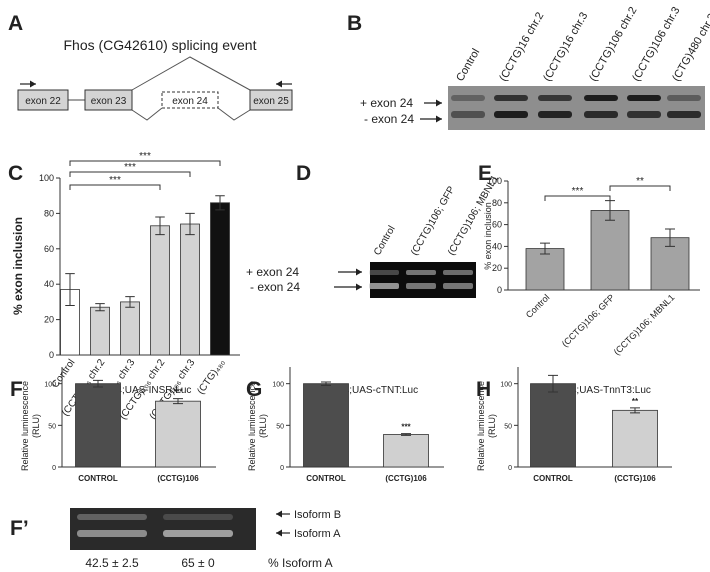  I want to click on lane-label: (CCTG)16 chr.3, so click(565, 46).